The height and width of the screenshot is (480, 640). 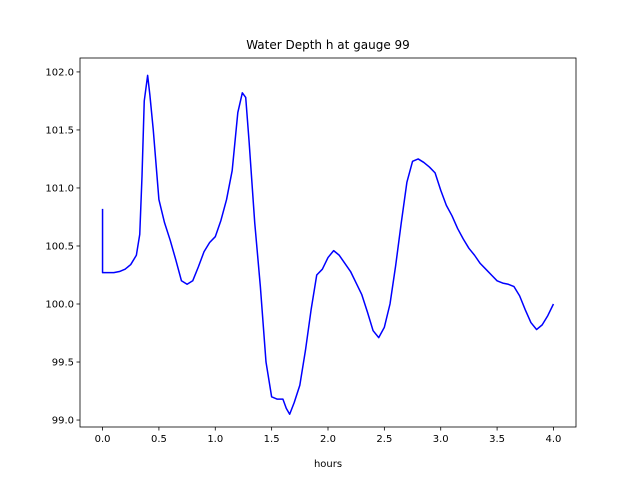 I want to click on y-tick-label: 100.0, so click(x=59, y=305).